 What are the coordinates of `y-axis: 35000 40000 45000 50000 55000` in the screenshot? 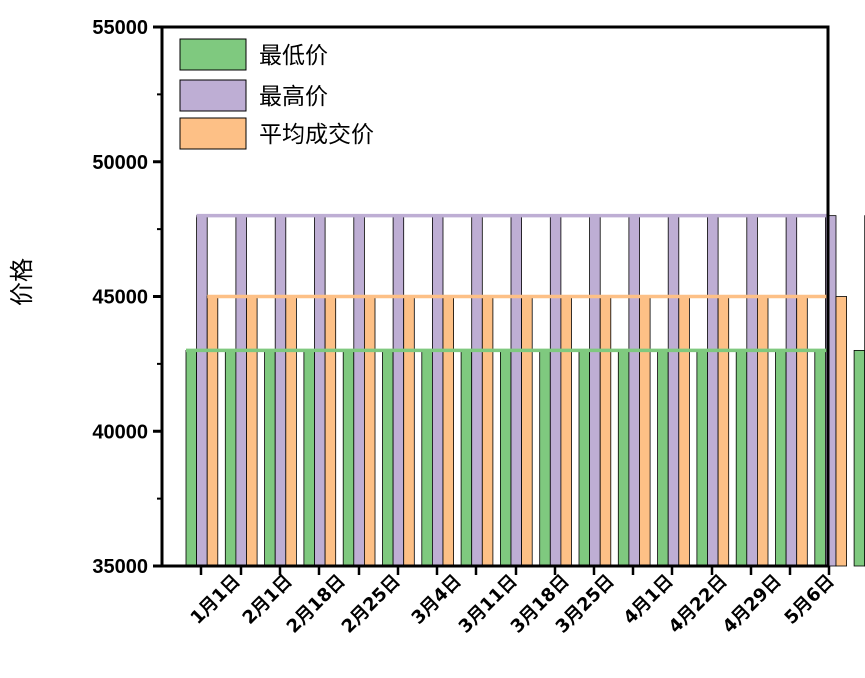 It's located at (127, 297).